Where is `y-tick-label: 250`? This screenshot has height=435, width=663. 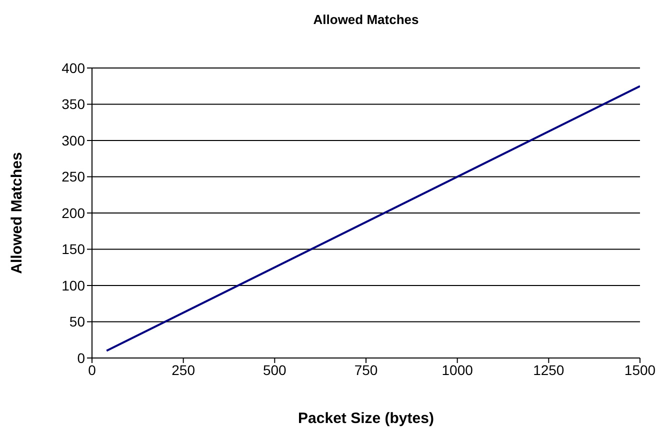 y-tick-label: 250 is located at coordinates (74, 176).